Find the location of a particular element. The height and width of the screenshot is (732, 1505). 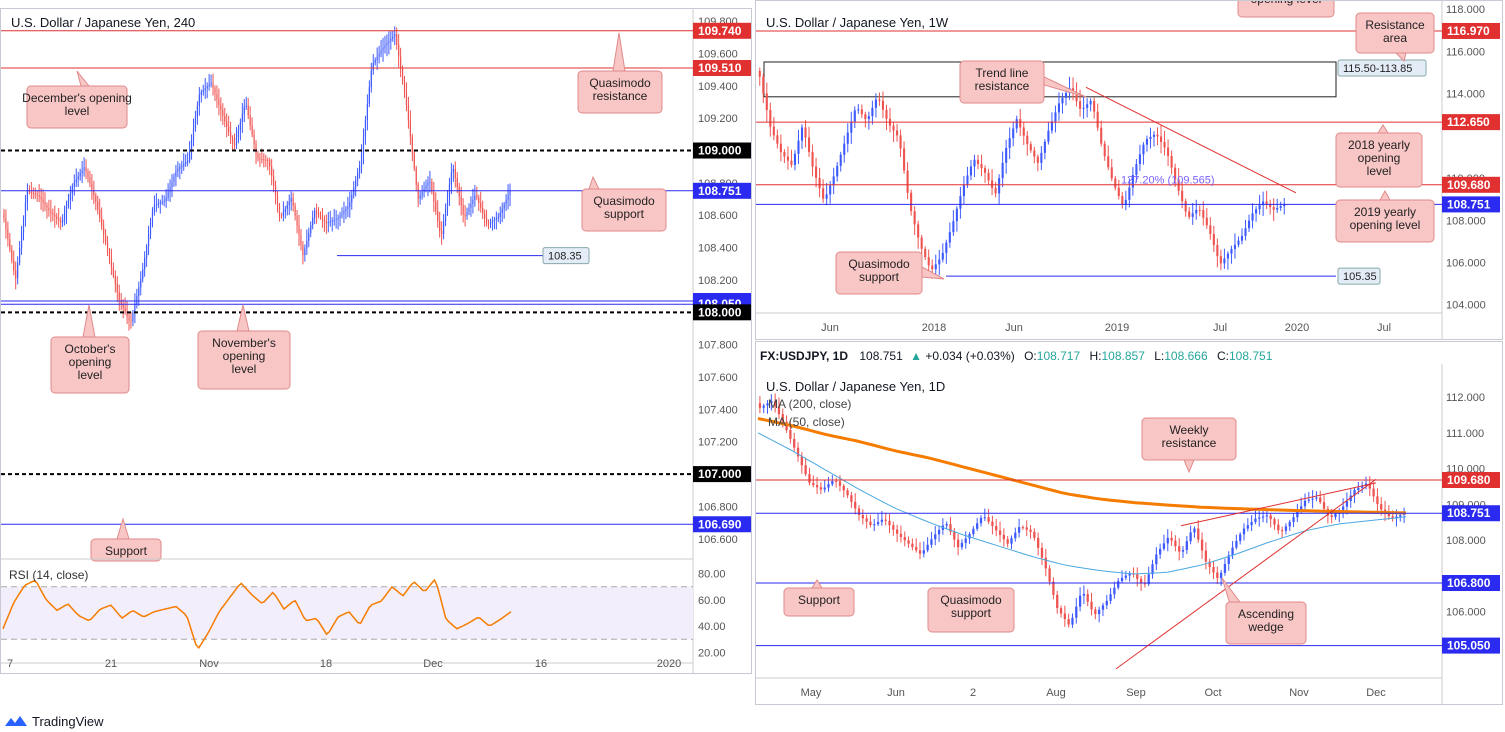

h4-level-label: 106.690 is located at coordinates (720, 524).